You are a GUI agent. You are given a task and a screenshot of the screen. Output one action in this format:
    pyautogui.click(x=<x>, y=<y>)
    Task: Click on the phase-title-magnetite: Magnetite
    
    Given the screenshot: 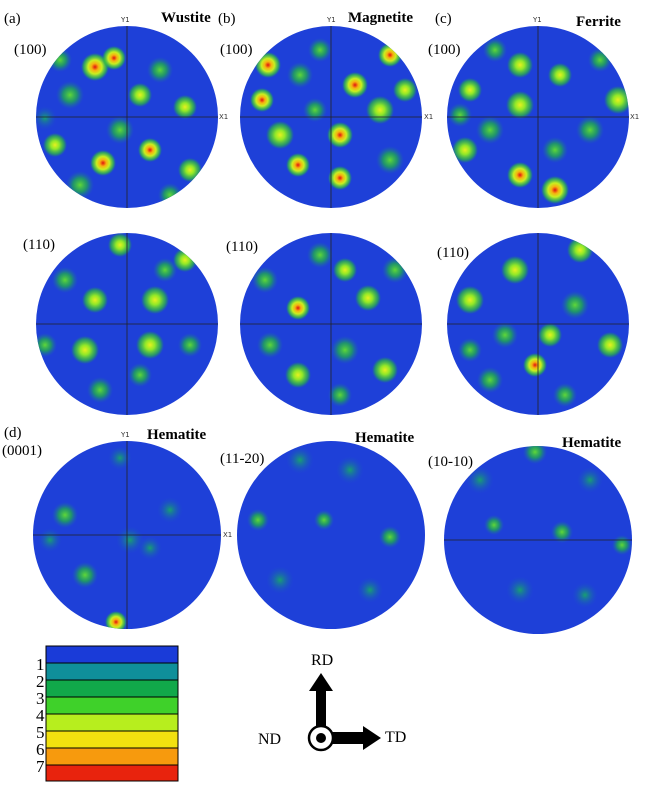 What is the action you would take?
    pyautogui.click(x=380, y=18)
    